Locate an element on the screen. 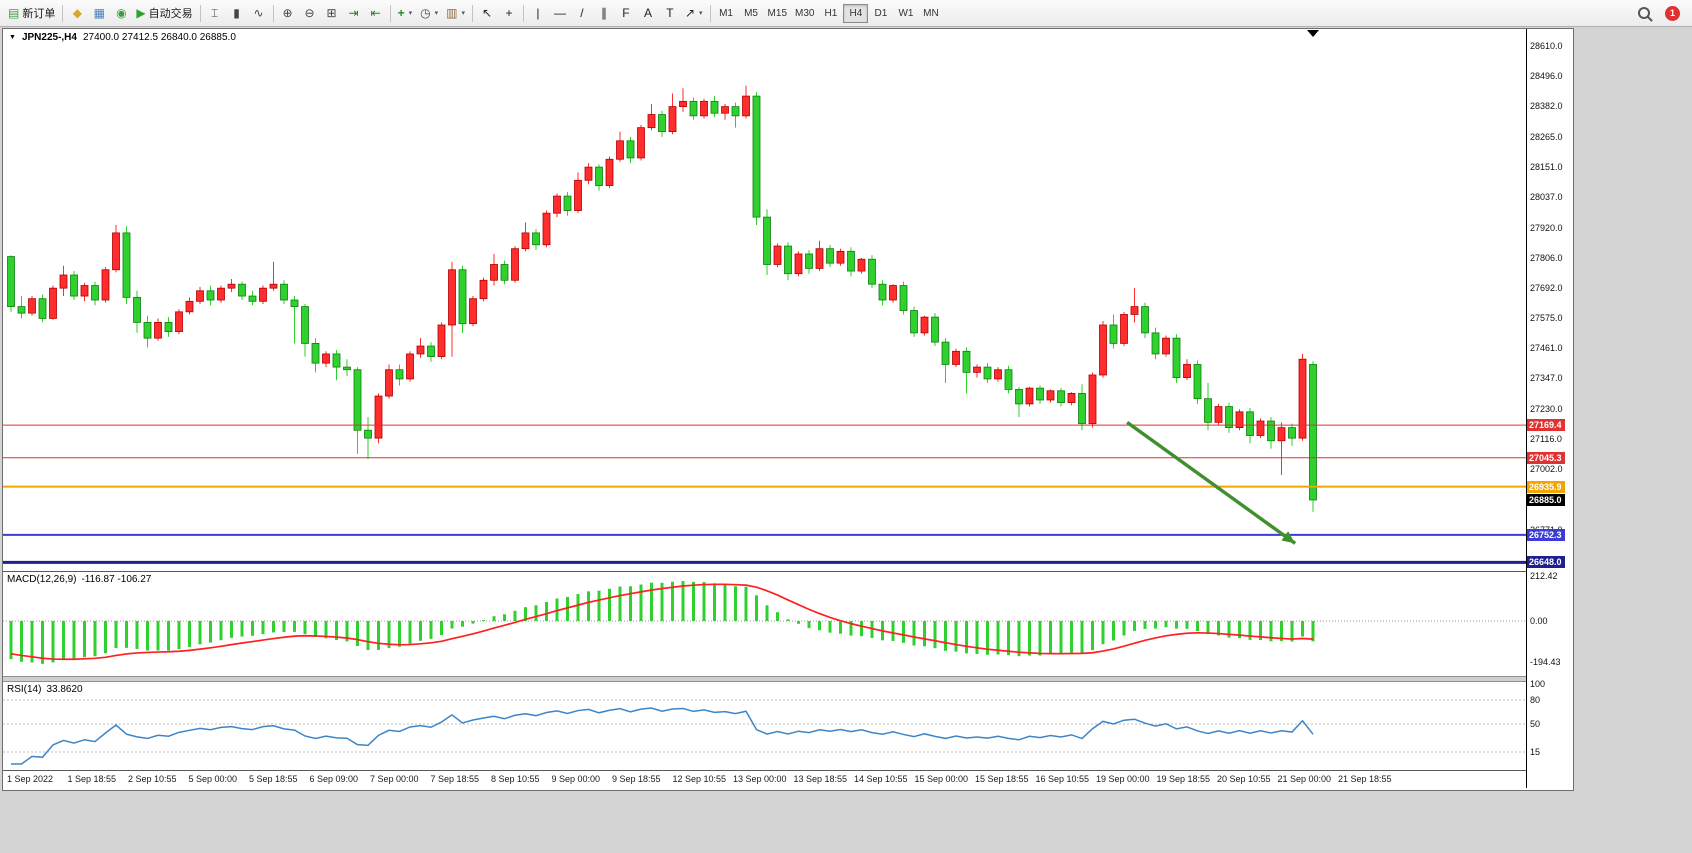 The height and width of the screenshot is (853, 1692). text-button: A is located at coordinates (648, 13).